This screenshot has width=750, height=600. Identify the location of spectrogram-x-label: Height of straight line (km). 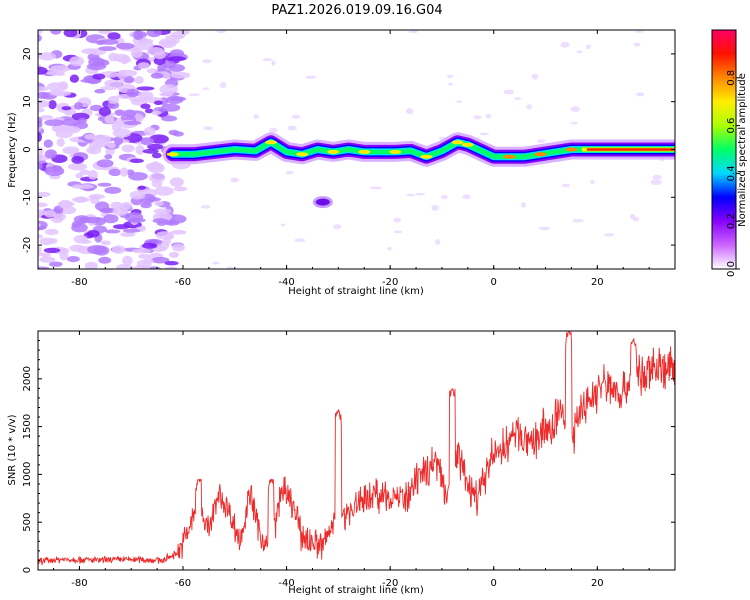
(356, 291).